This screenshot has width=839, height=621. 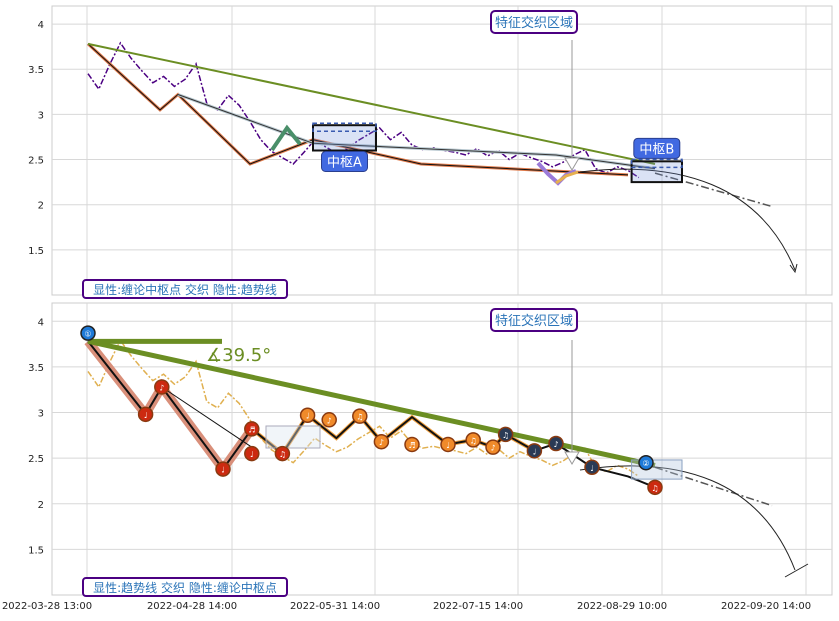 I want to click on bottom-ytick-label: 2, so click(x=41, y=505).